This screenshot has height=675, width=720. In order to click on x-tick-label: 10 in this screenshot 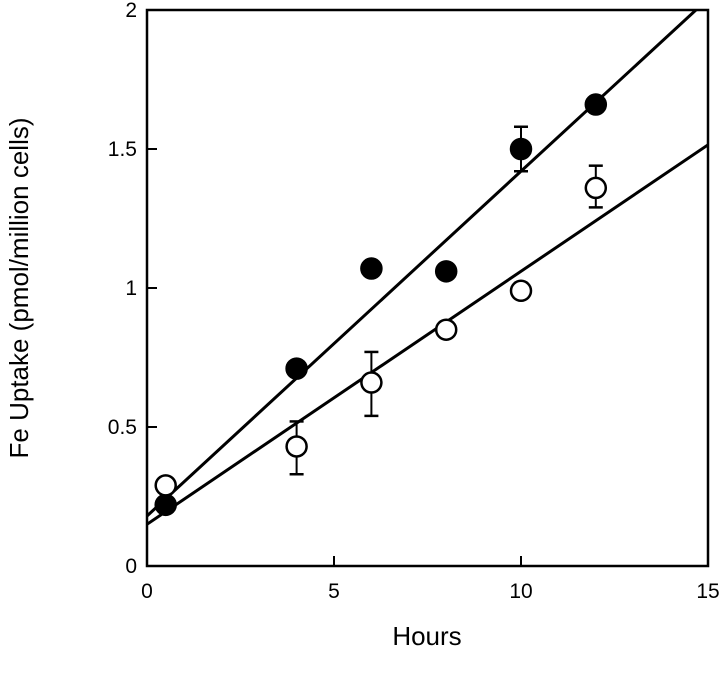, I will do `click(520, 591)`.